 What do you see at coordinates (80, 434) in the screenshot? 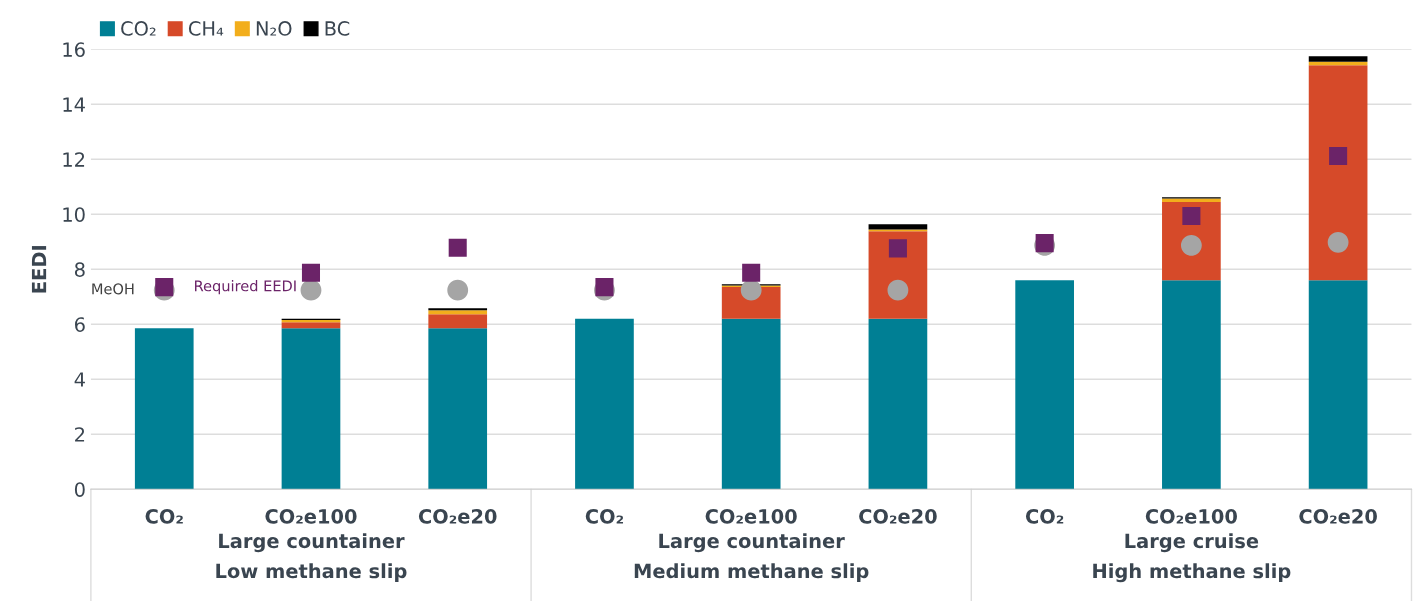
I see `y-tick-label: 2` at bounding box center [80, 434].